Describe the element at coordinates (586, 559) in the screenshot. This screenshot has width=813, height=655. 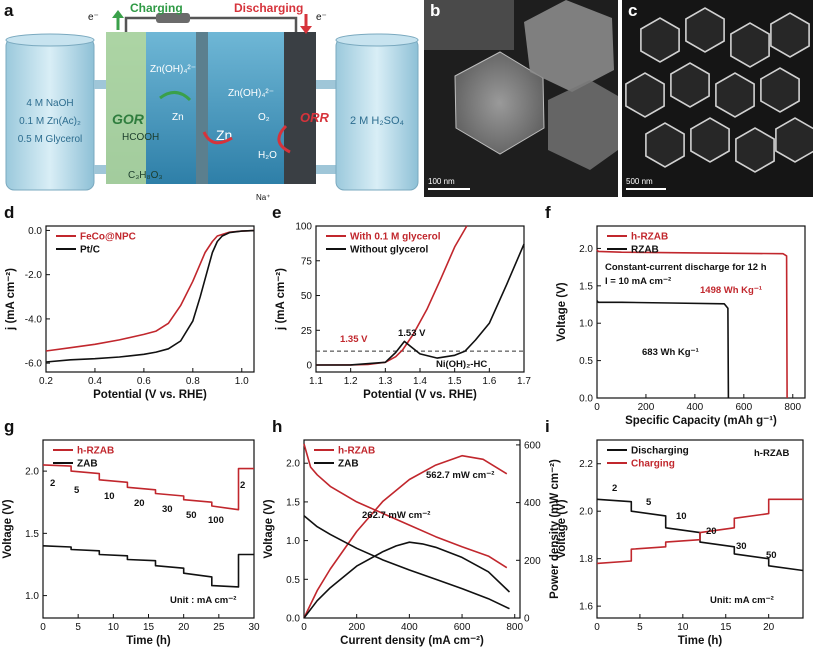
I see `y-tick-label: 1.8` at that location.